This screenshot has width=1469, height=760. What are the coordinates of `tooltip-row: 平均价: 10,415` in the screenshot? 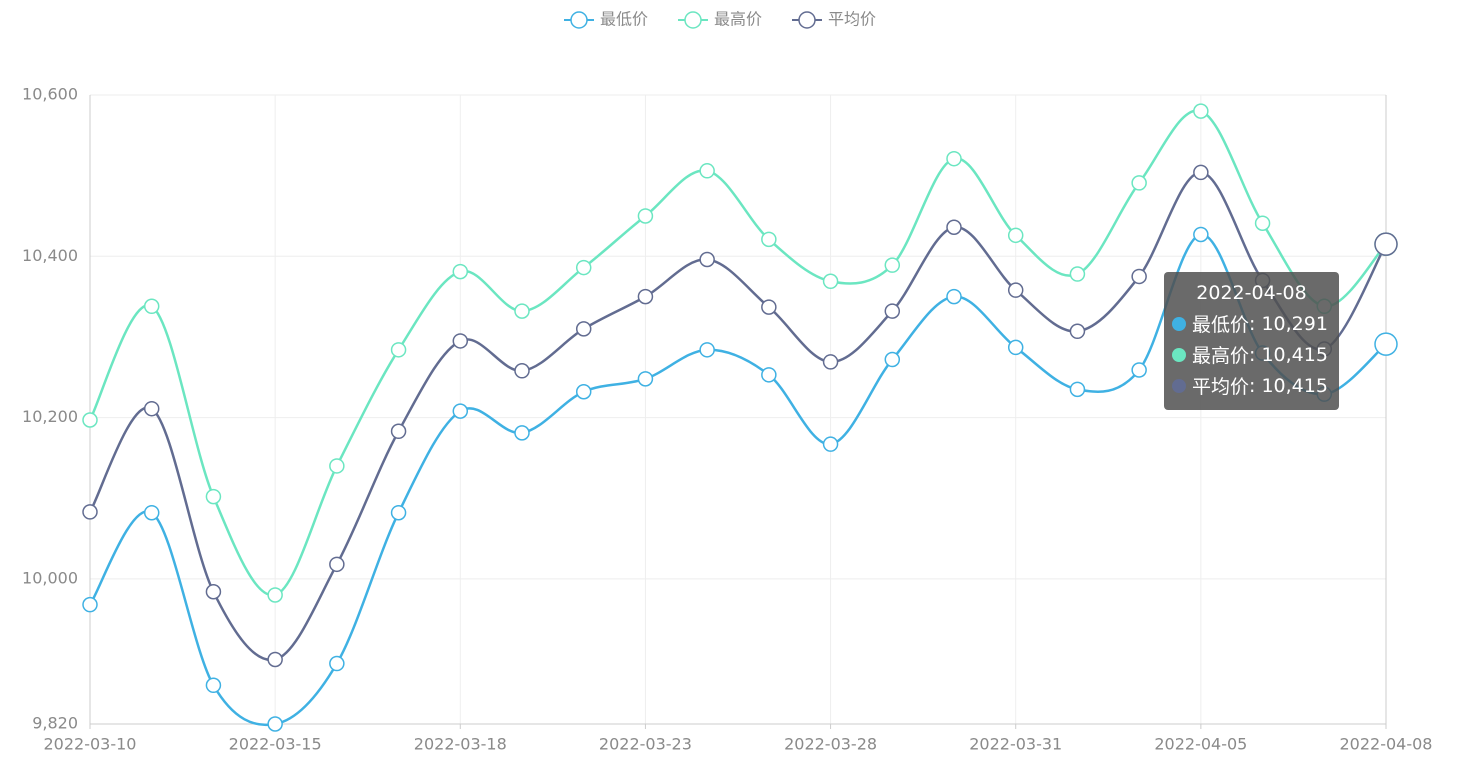 It's located at (1251, 385).